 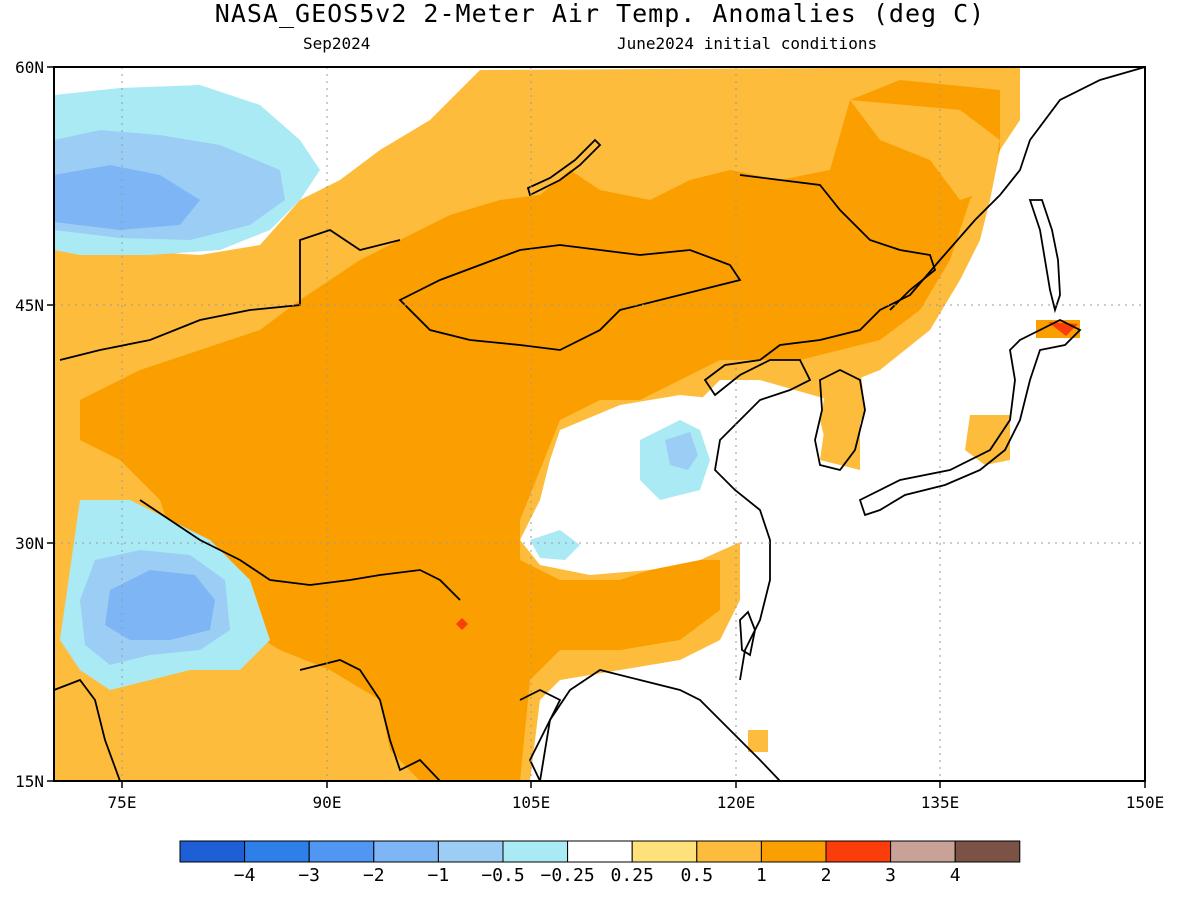 I want to click on anomaly-region-honshu, so click(x=987, y=440).